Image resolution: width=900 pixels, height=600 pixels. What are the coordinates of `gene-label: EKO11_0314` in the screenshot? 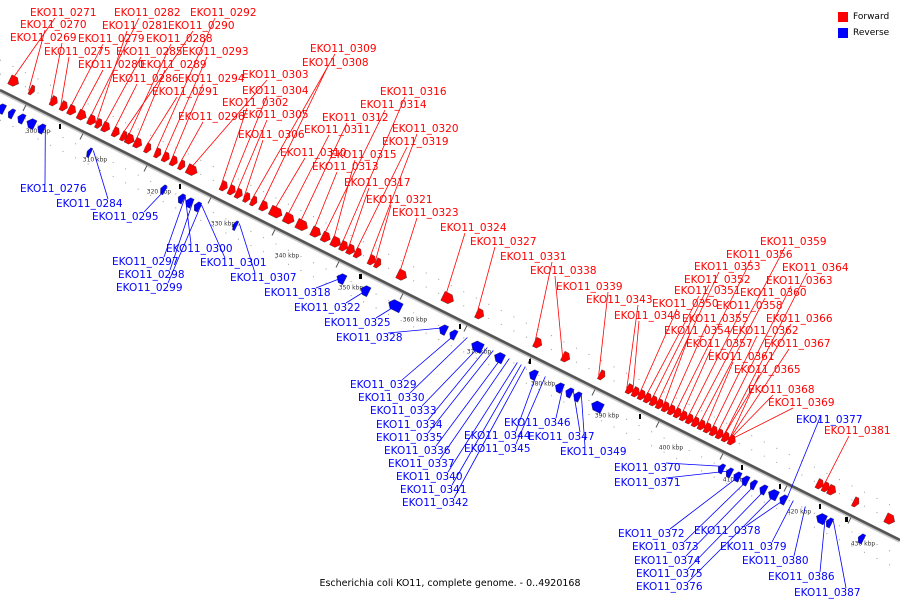 It's located at (393, 105).